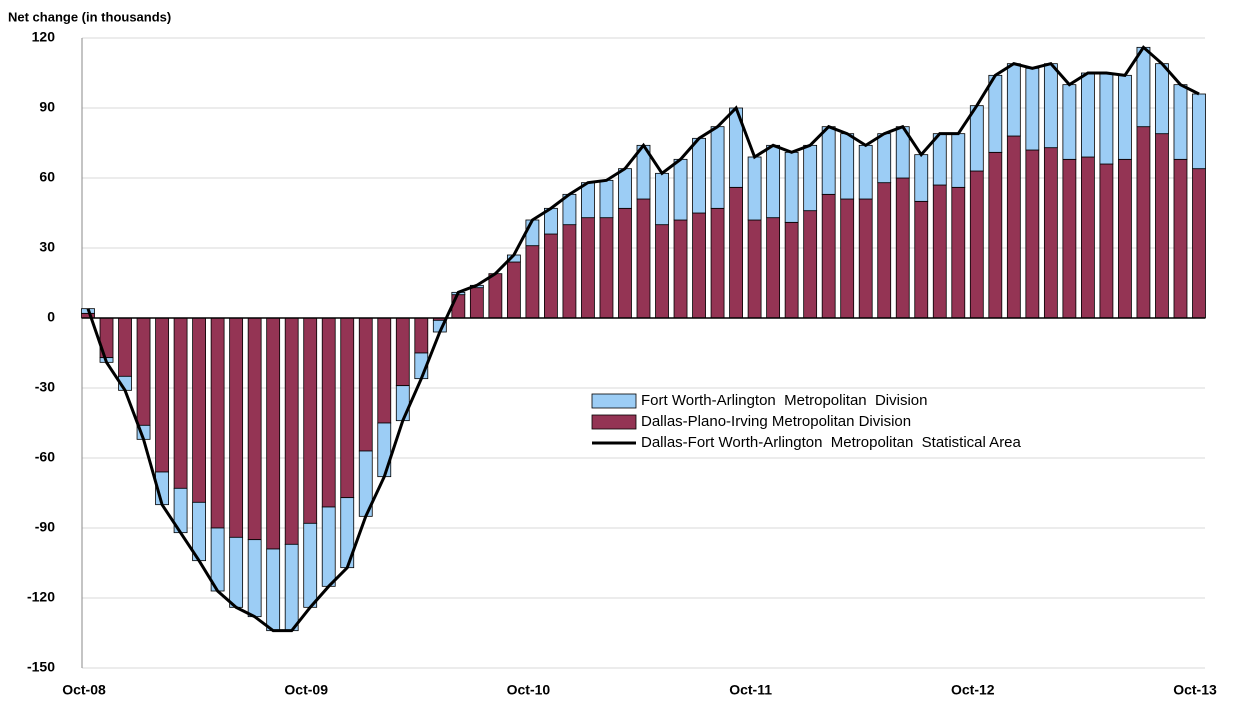 This screenshot has width=1241, height=703. I want to click on x-tick-label: Oct-13, so click(1195, 690).